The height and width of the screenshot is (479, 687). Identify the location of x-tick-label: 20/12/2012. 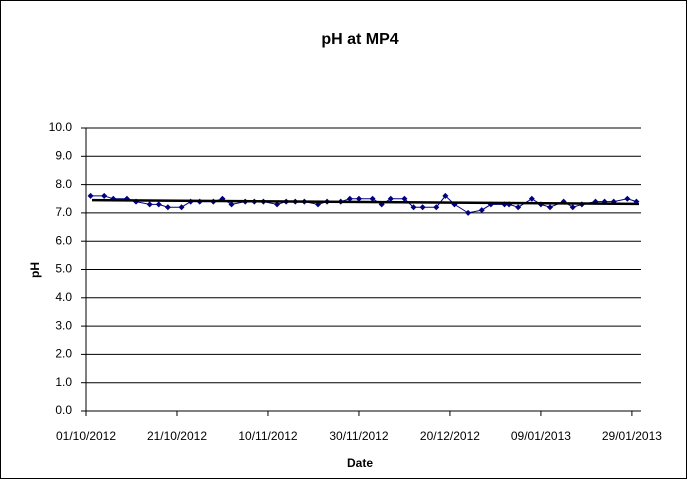
(450, 436).